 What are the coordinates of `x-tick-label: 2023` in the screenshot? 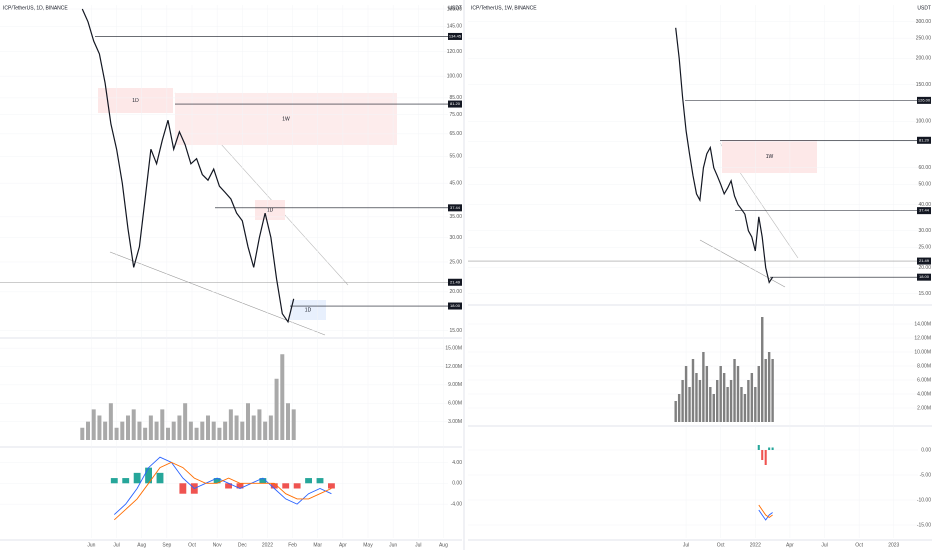 It's located at (893, 545).